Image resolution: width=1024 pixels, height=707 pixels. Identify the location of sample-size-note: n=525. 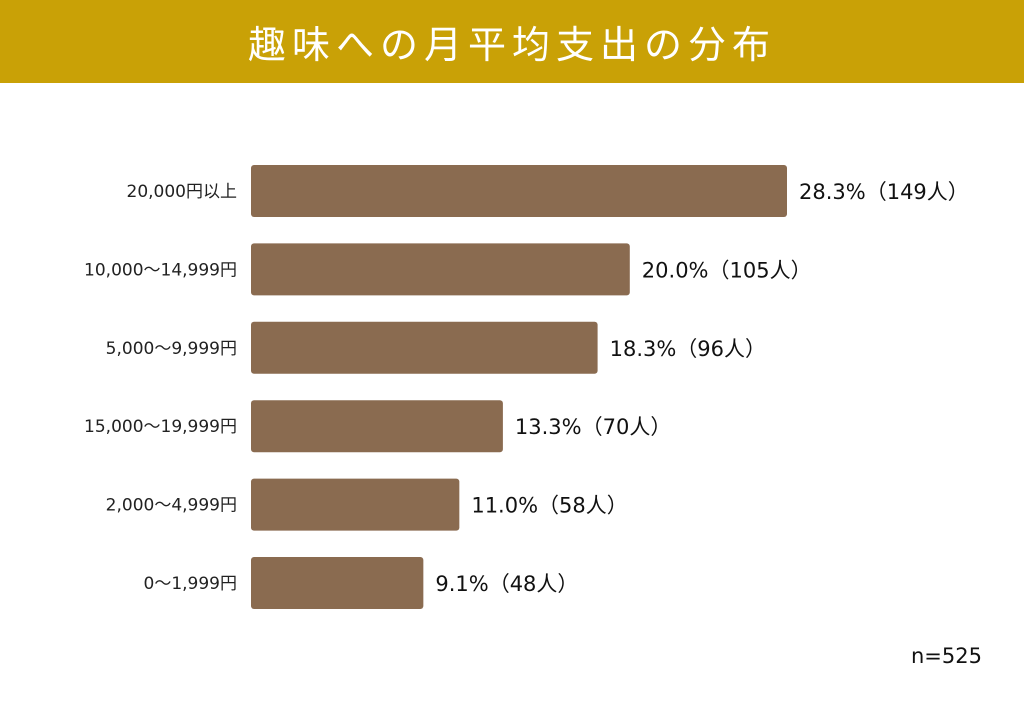
(946, 656).